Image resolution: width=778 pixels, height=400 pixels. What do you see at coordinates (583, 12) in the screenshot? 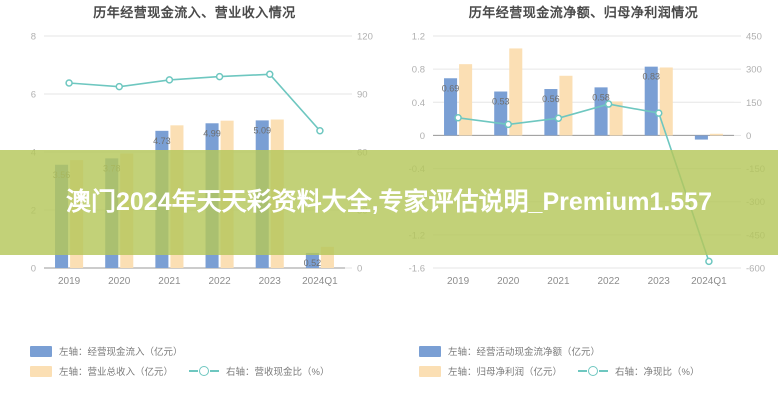
I see `chart-title-right: 历年经营现金流净额、归母净利润情况` at bounding box center [583, 12].